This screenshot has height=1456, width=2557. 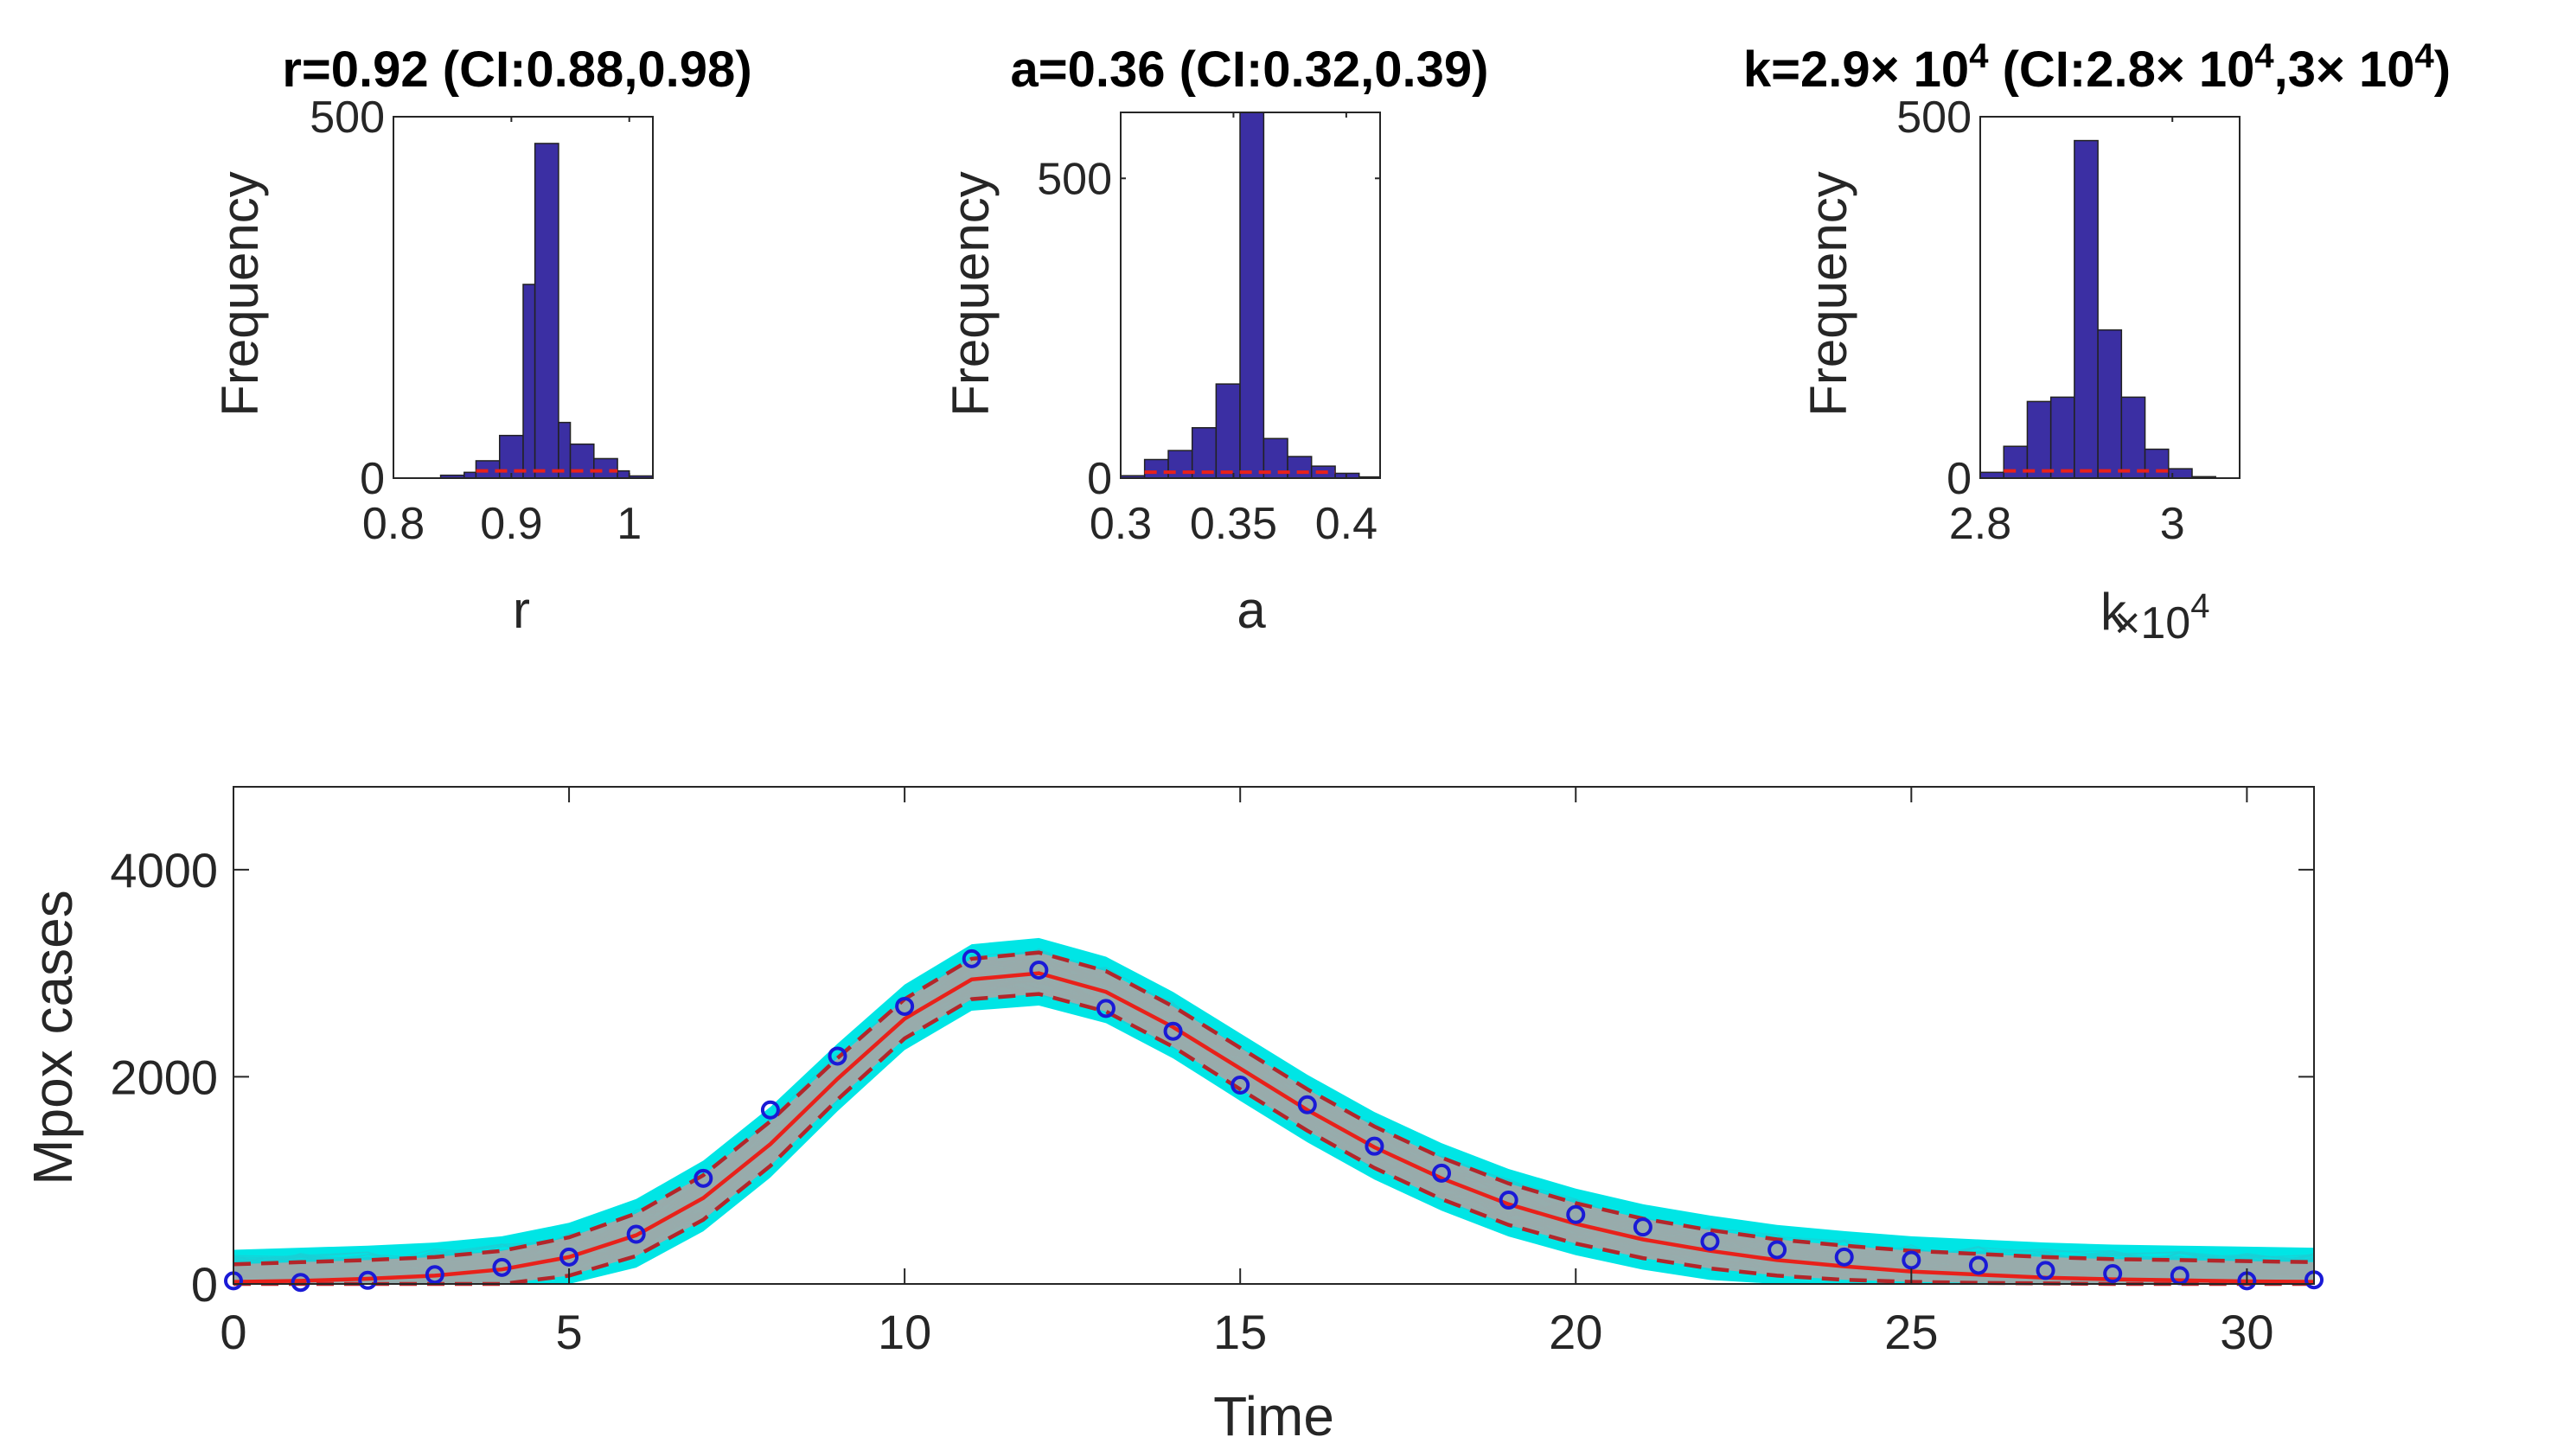 I want to click on histogram-r-axes-box, so click(x=523, y=298).